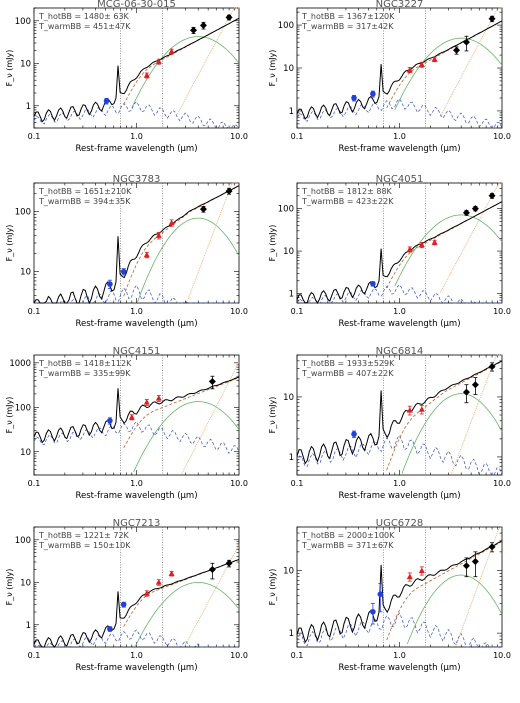  Describe the element at coordinates (400, 5) in the screenshot. I see `panel-title: NGC3227` at that location.